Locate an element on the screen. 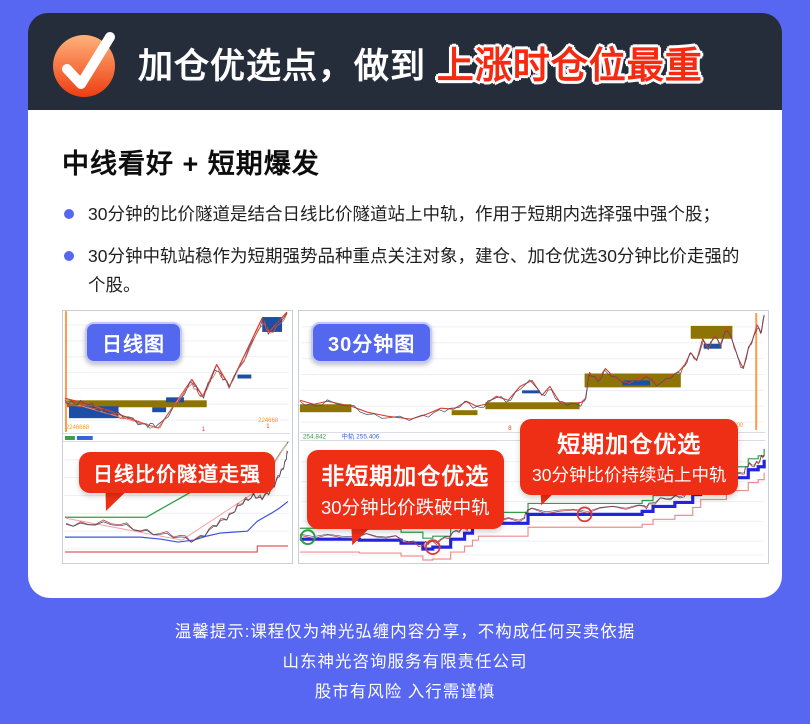 Image resolution: width=810 pixels, height=724 pixels. section-heading: 中线看好 + 短期爆发 is located at coordinates (191, 164).